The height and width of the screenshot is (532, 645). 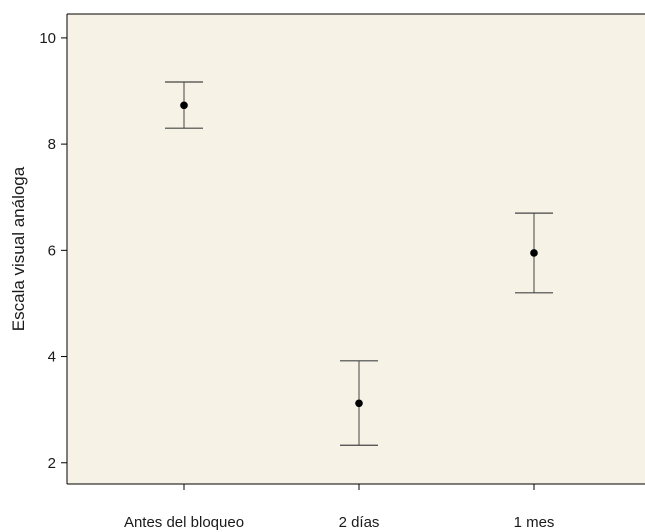 What do you see at coordinates (359, 522) in the screenshot?
I see `x-tick-label: 2 días` at bounding box center [359, 522].